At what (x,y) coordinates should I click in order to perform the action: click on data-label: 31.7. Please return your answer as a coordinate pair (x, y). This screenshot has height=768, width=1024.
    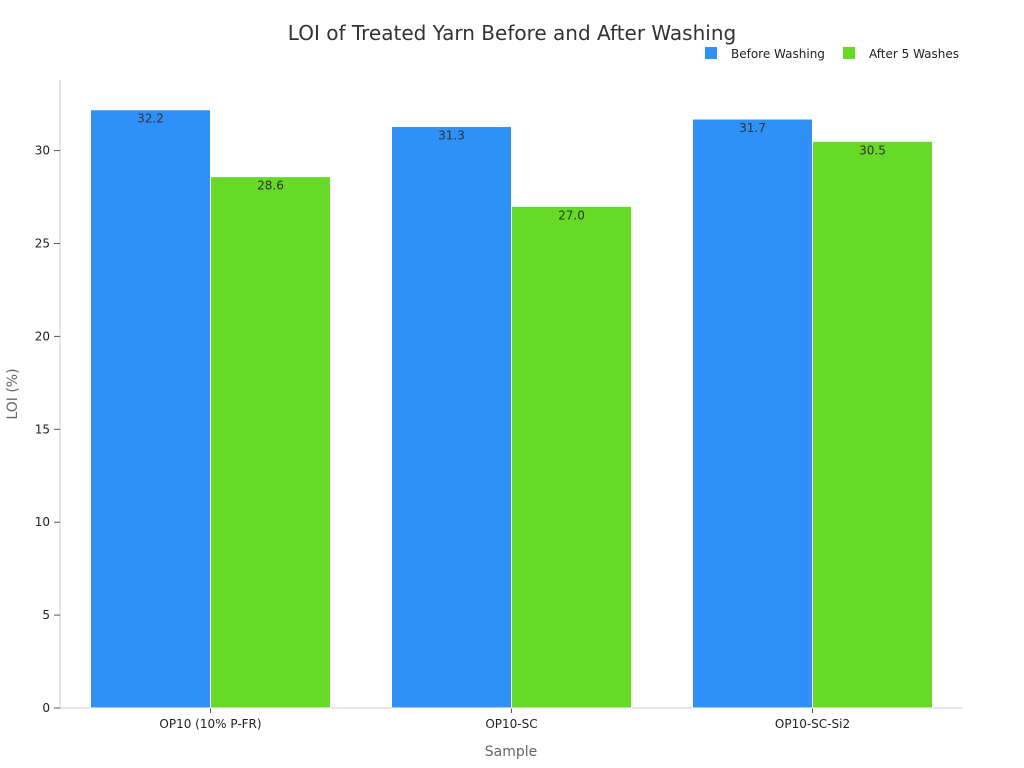
    Looking at the image, I should click on (752, 128).